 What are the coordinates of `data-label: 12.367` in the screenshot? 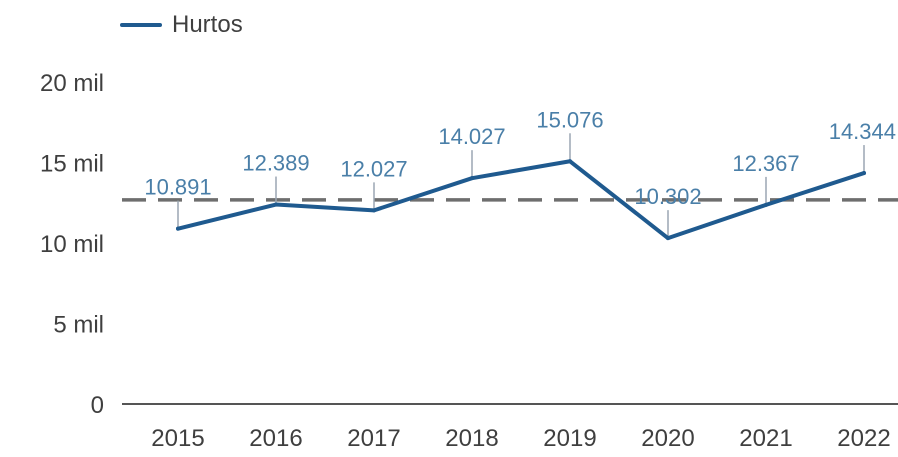 It's located at (765, 163).